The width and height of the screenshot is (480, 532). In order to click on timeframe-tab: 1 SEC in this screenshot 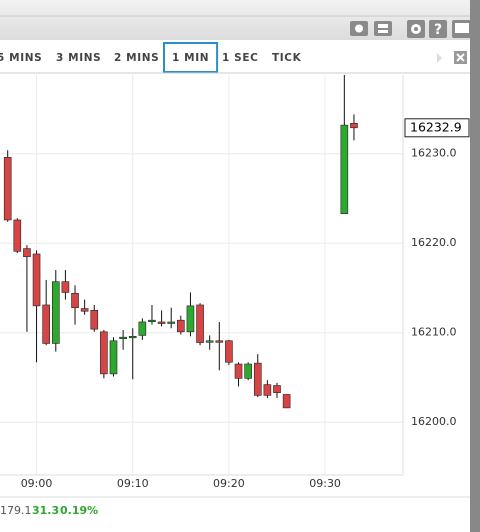, I will do `click(240, 58)`.